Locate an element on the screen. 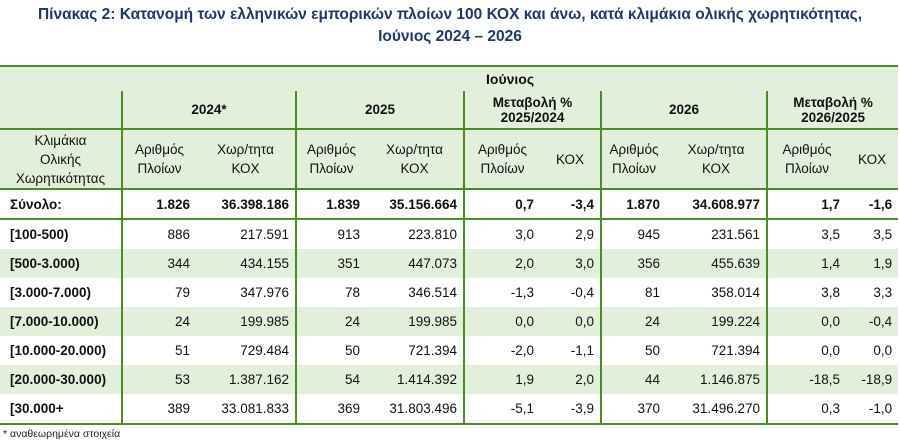 This screenshot has height=447, width=900. col-ships-2026: Αριθμός Πλοίων is located at coordinates (633, 159).